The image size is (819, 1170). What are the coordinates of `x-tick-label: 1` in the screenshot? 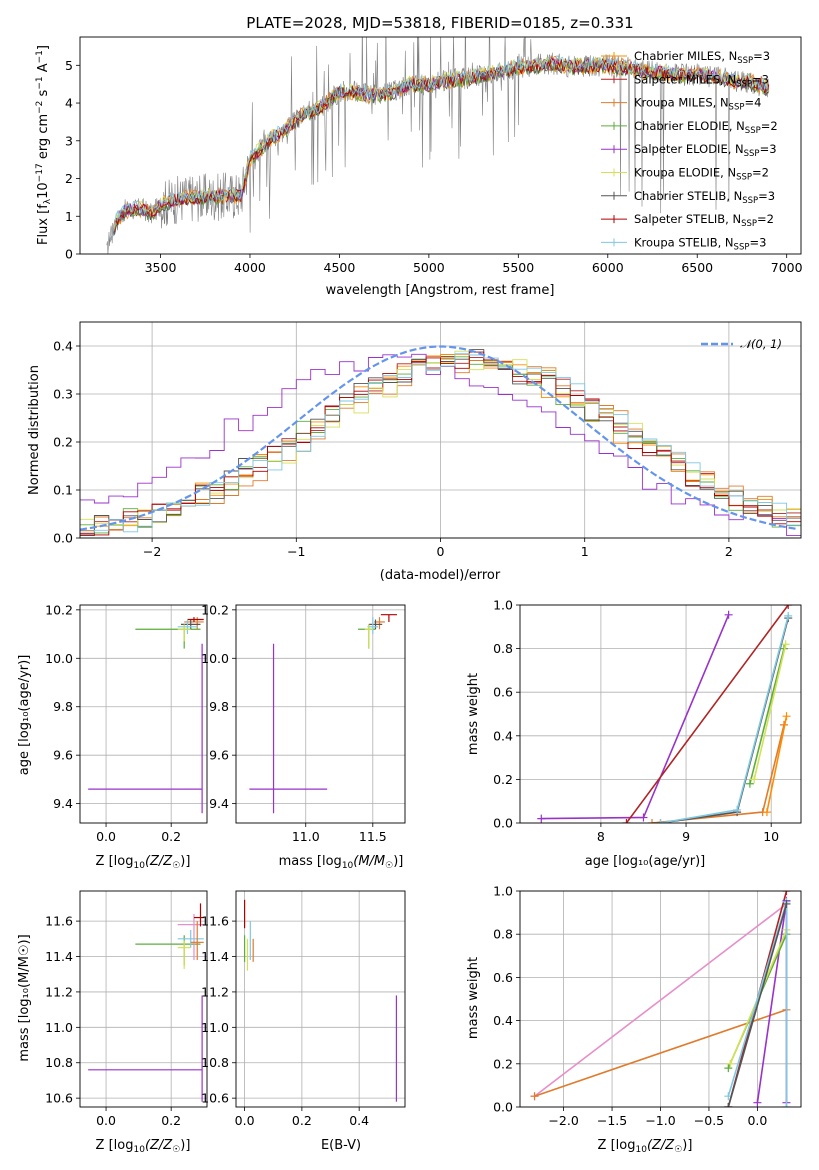 It's located at (585, 551).